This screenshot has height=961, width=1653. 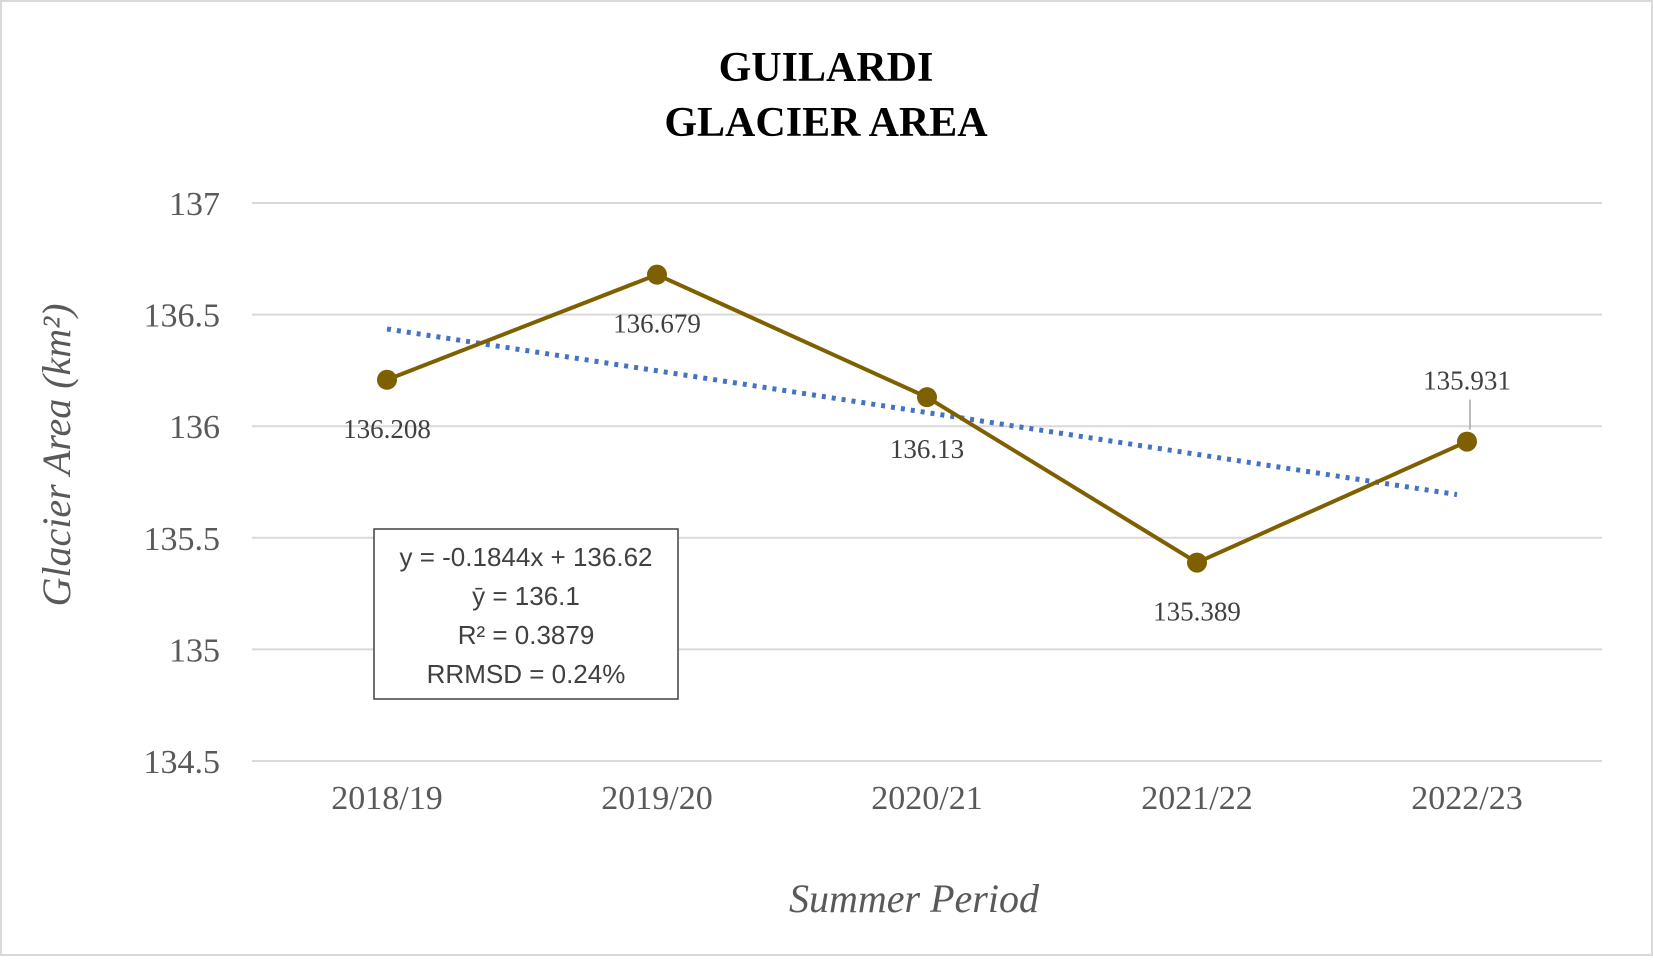 What do you see at coordinates (826, 68) in the screenshot?
I see `chart-title: GUILARDI` at bounding box center [826, 68].